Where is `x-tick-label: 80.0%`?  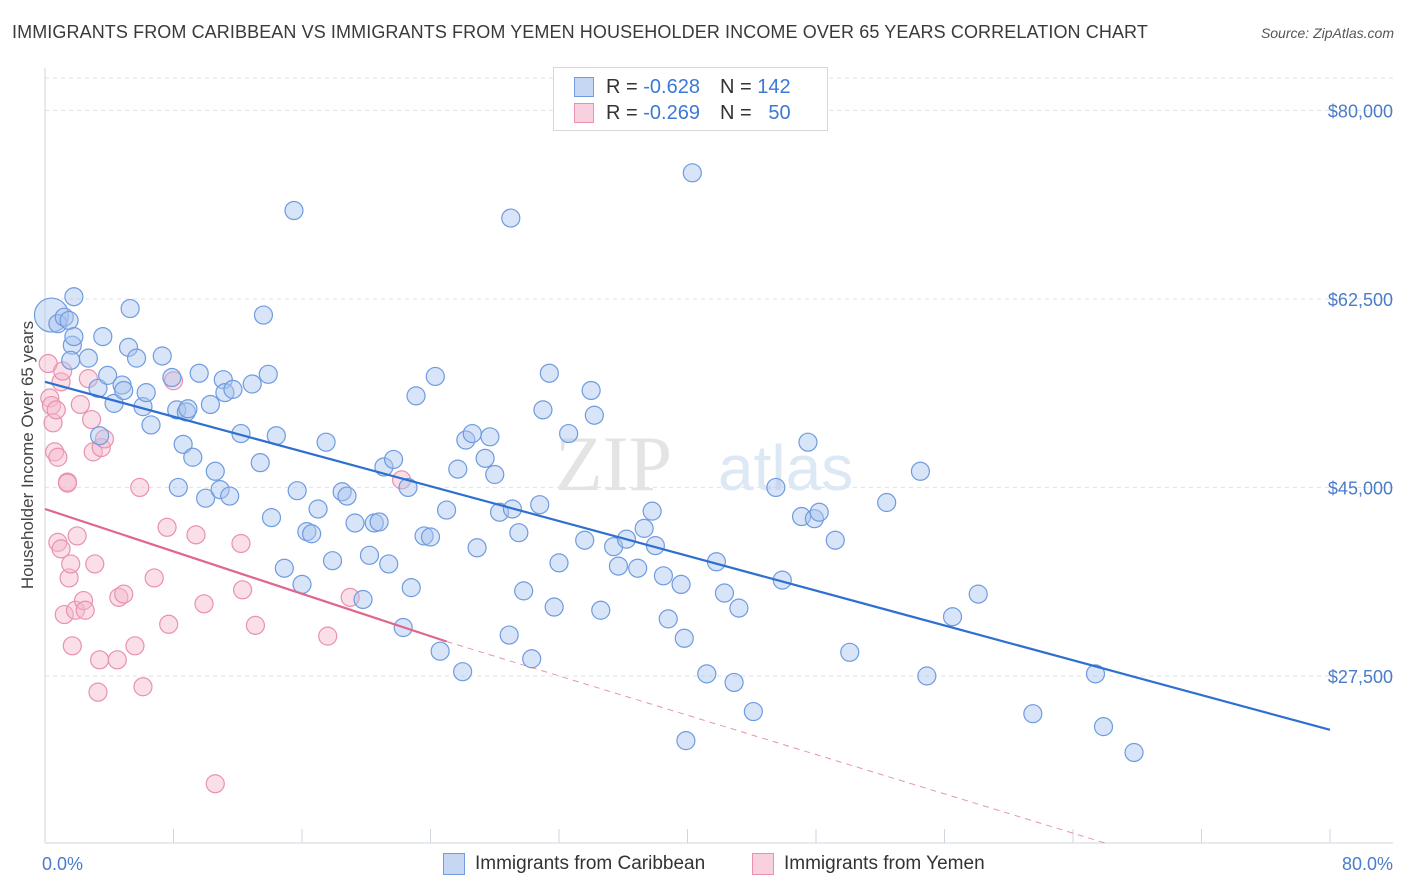 x-tick-label: 80.0% is located at coordinates (1367, 864).